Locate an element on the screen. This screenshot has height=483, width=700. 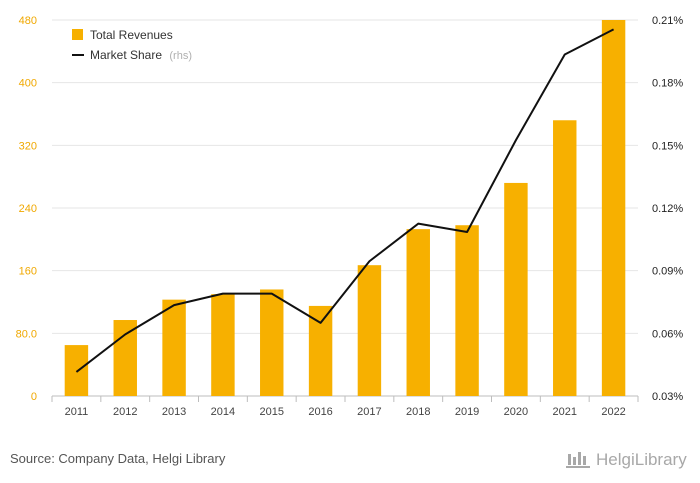
x-tick-label: 2018 is located at coordinates (418, 412).